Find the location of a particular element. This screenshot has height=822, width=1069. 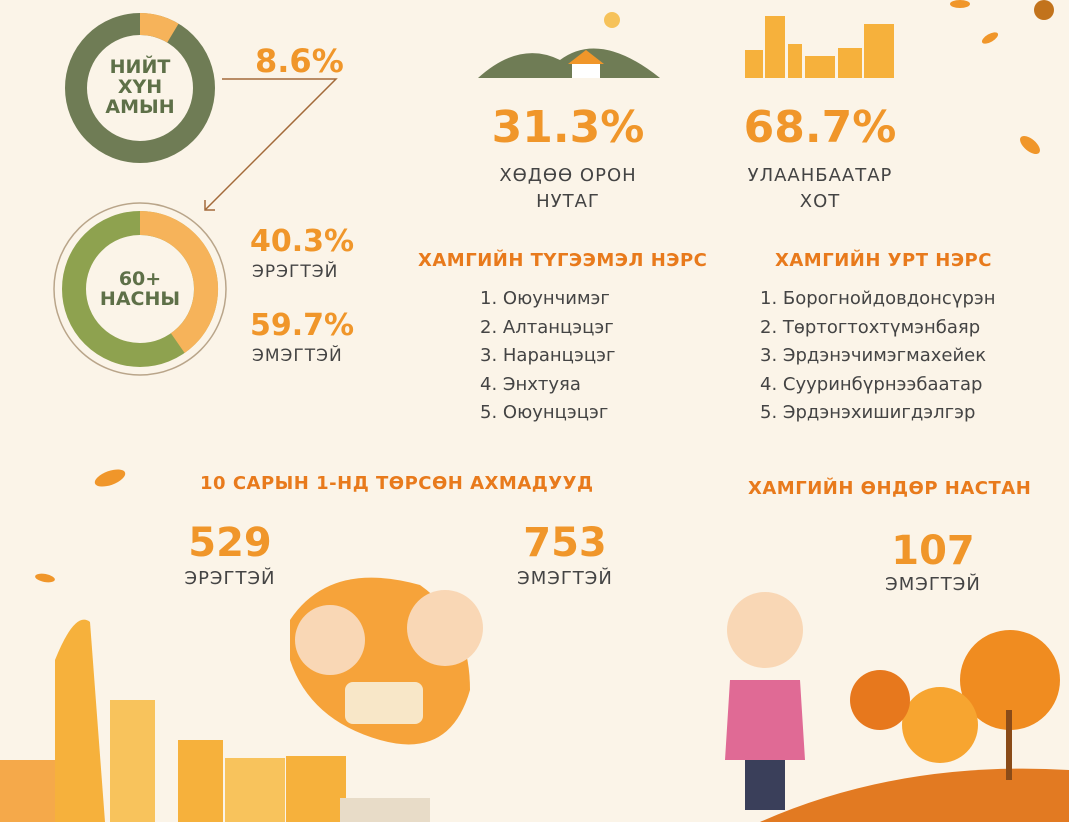

born-female-value: 753 is located at coordinates (565, 543).